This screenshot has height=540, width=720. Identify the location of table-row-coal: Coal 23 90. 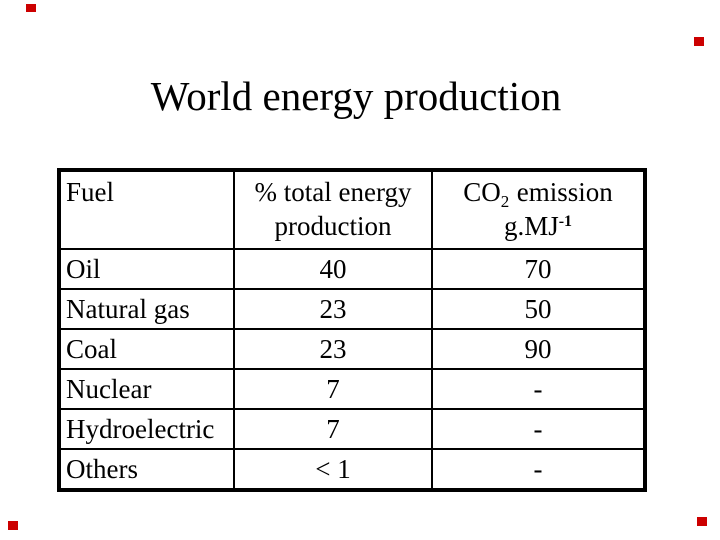
(352, 349).